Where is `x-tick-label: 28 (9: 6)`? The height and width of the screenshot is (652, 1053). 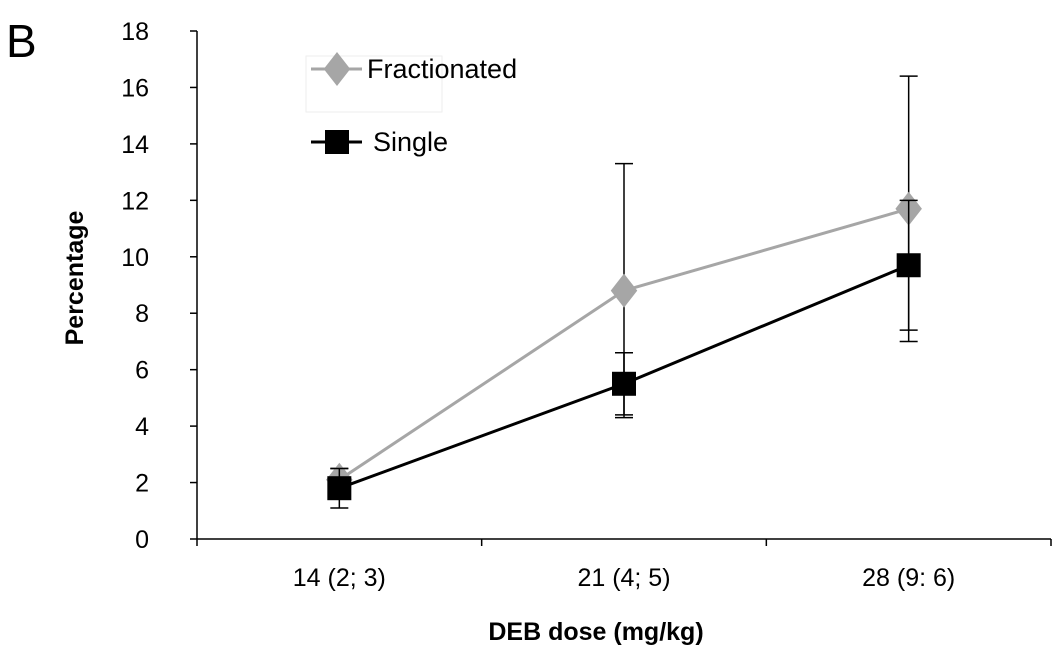
x-tick-label: 28 (9: 6) is located at coordinates (908, 578).